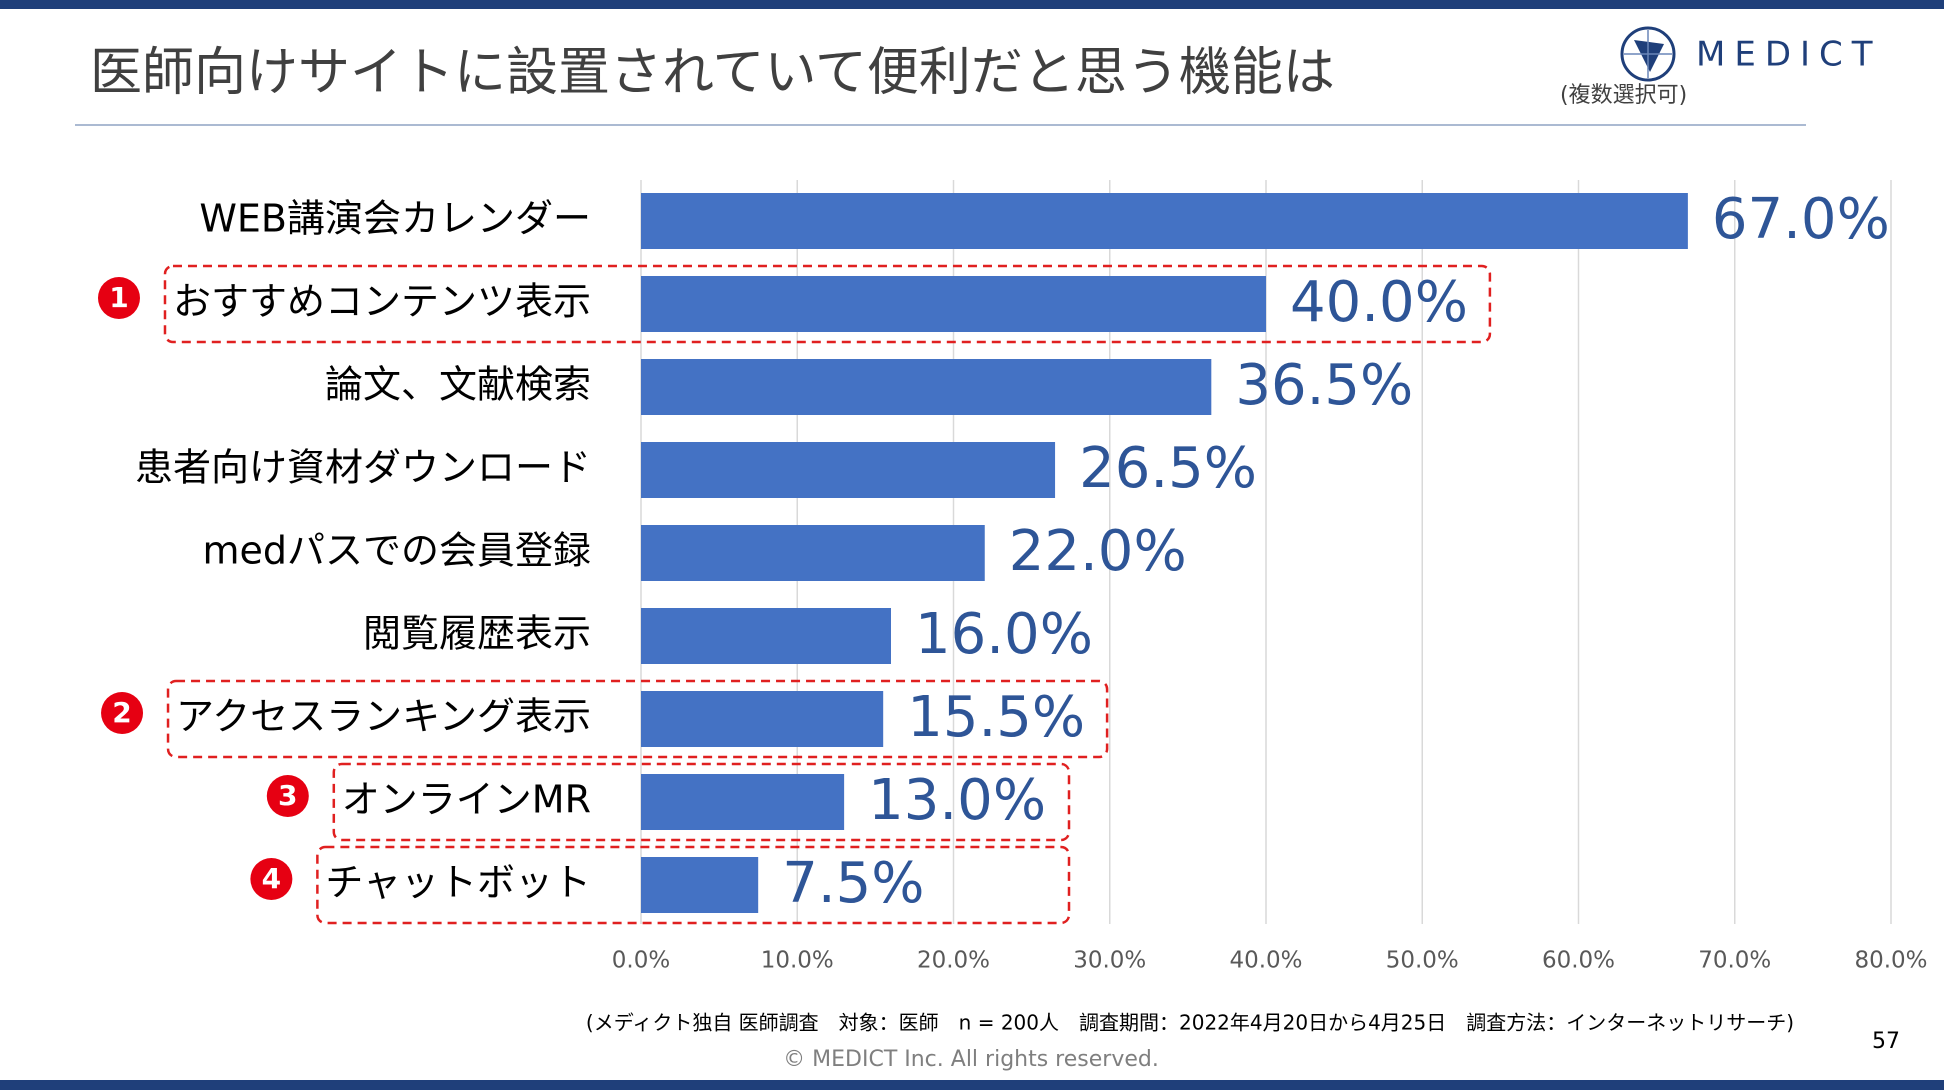 The height and width of the screenshot is (1090, 1944). Describe the element at coordinates (1801, 219) in the screenshot. I see `value-label: 67.0%` at that location.